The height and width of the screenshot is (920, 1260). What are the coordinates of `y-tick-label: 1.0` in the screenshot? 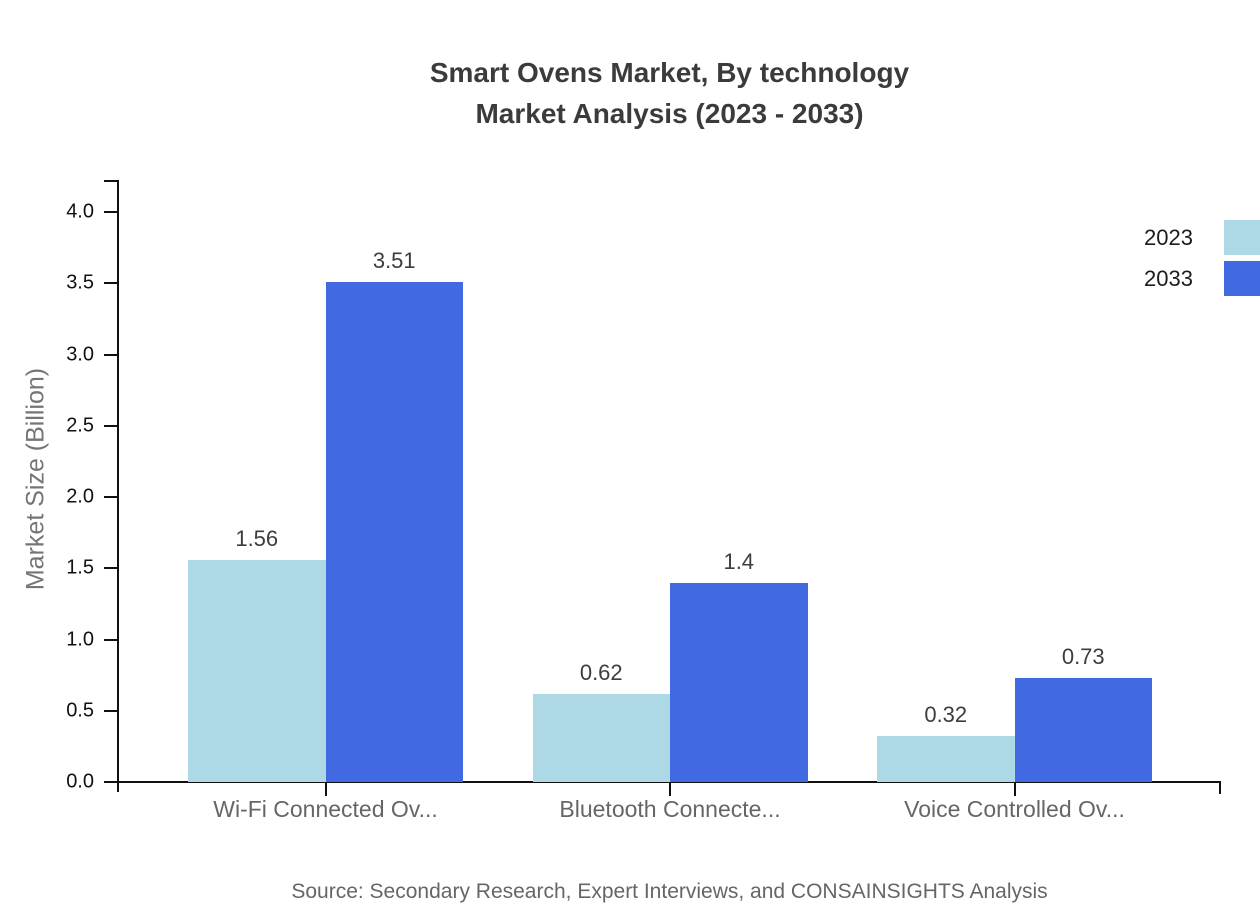 It's located at (80, 639).